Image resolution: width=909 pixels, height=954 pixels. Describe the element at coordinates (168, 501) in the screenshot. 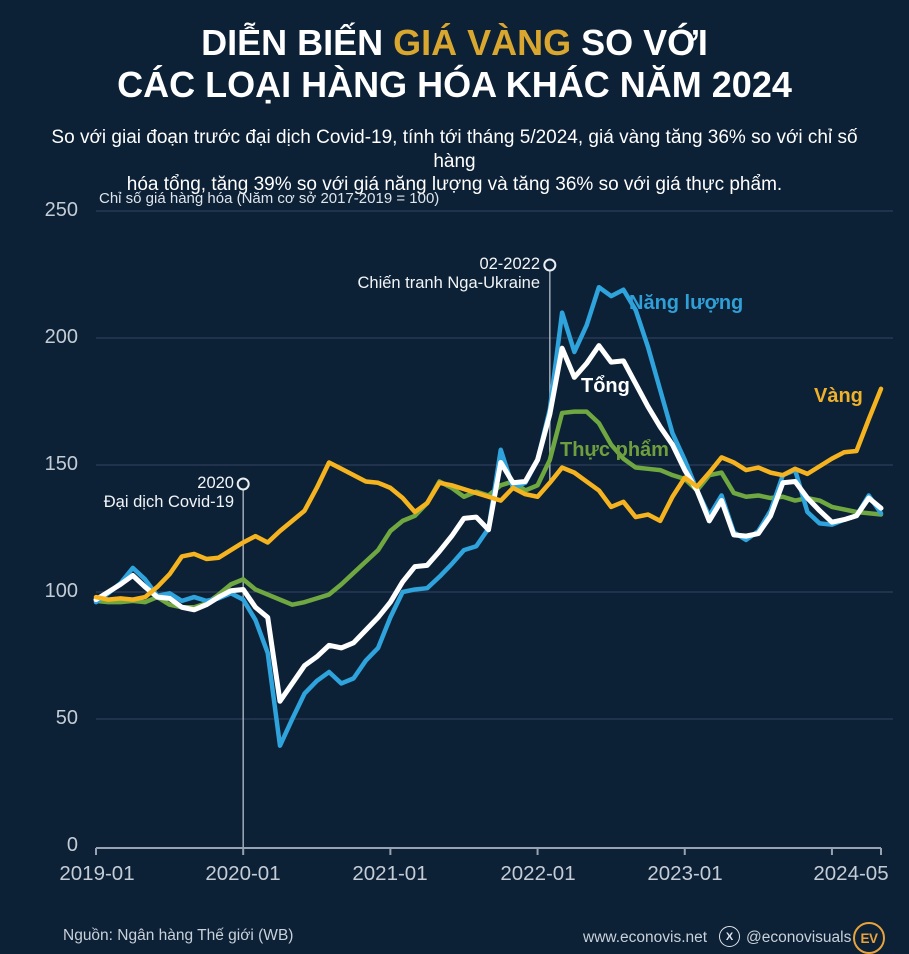

I see `annotation-covid-label: Đại dịch Covid-19` at that location.